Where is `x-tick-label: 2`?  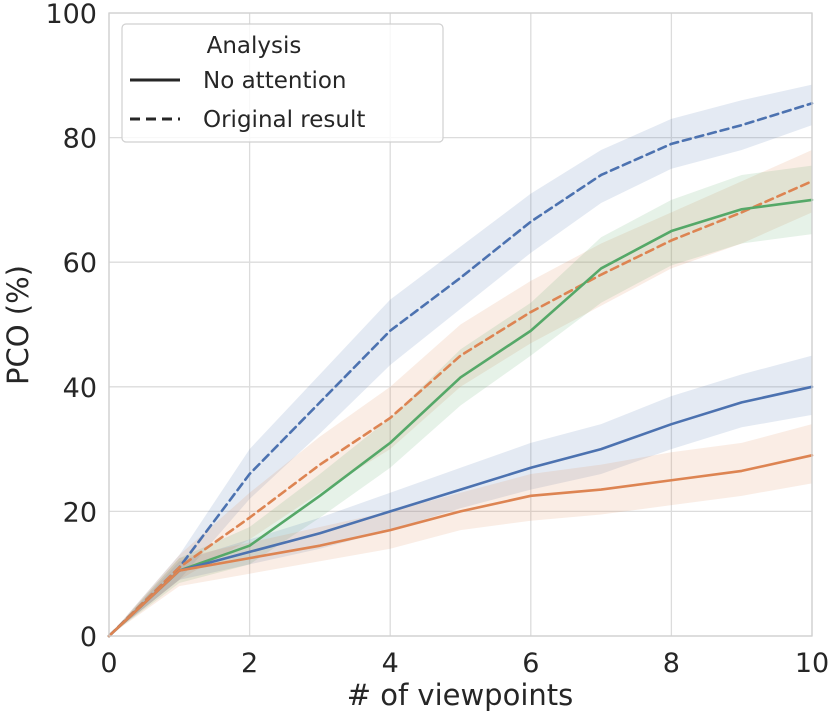 x-tick-label: 2 is located at coordinates (249, 663).